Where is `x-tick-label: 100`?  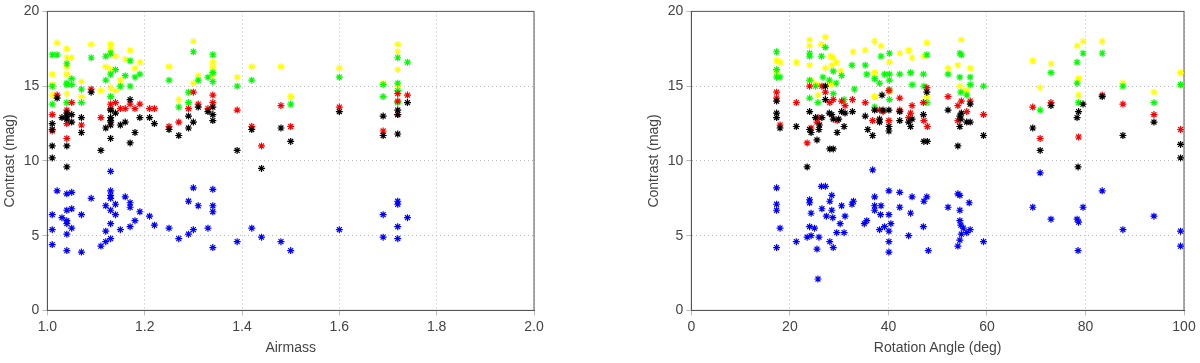
x-tick-label: 100 is located at coordinates (1184, 325).